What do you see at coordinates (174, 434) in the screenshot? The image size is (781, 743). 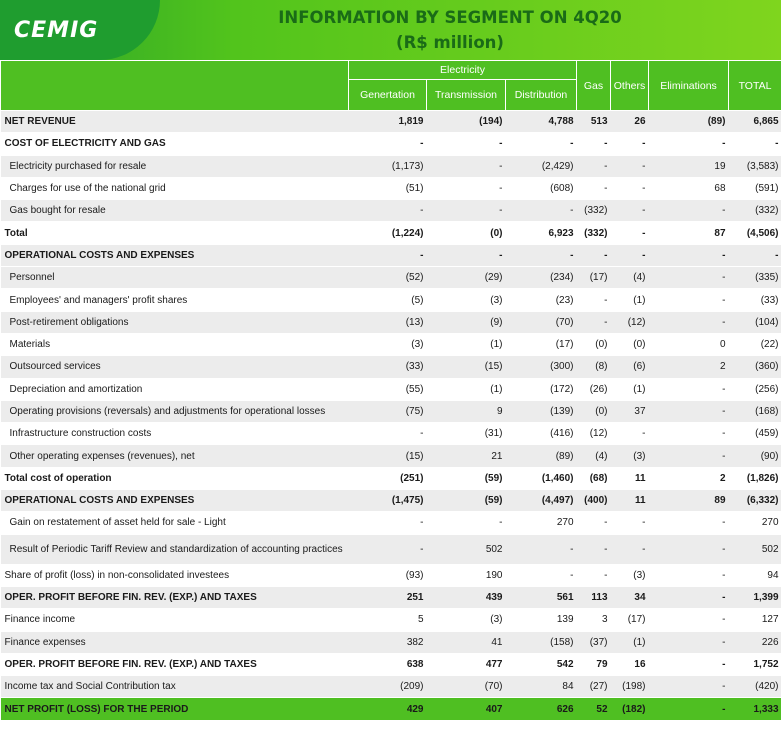 I see `row-label: Infrastructure construction costs` at bounding box center [174, 434].